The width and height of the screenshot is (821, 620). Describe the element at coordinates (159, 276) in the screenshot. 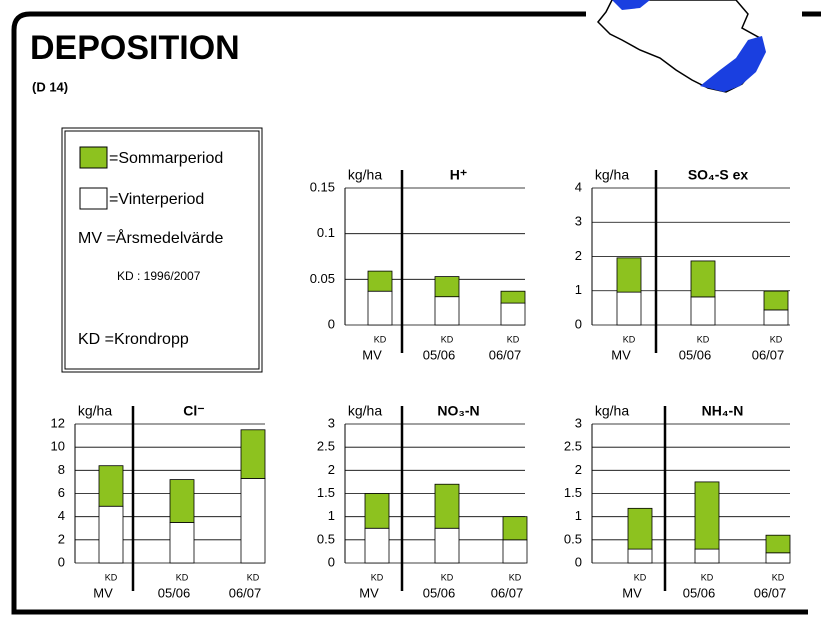

I see `legend-label: KD : 1996/2007` at that location.